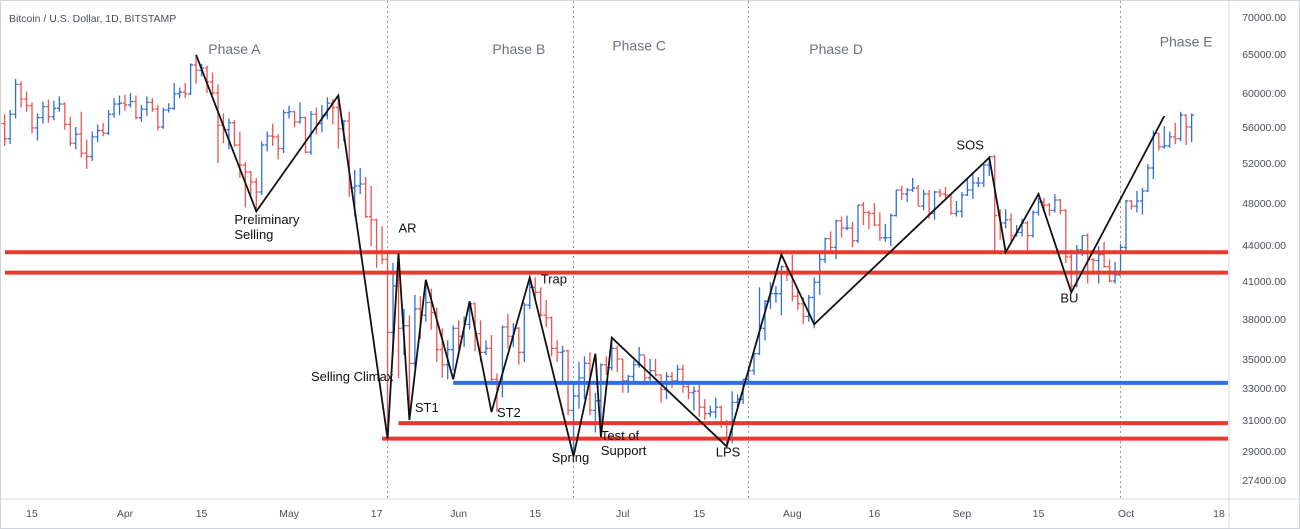 This screenshot has width=1300, height=529. I want to click on y-tick-label: 27400.00, so click(1264, 481).